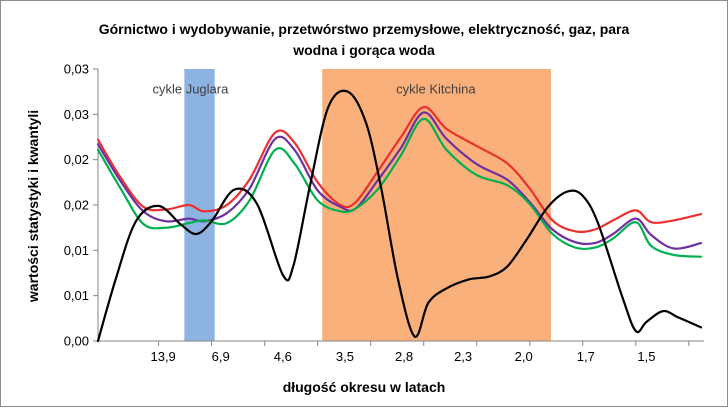 The width and height of the screenshot is (728, 411). Describe the element at coordinates (364, 387) in the screenshot. I see `x-axis-title: długość okresu w latach` at that location.